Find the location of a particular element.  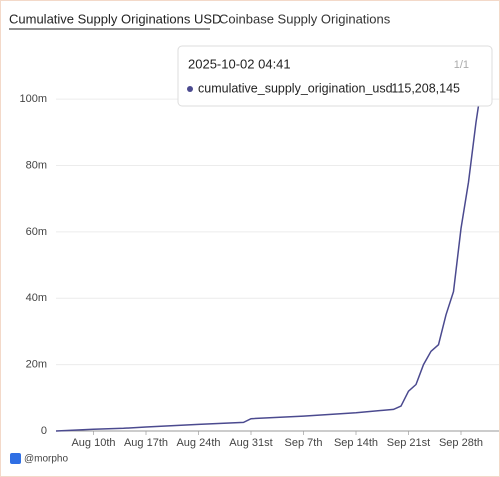

tooltip-dot is located at coordinates (190, 89).